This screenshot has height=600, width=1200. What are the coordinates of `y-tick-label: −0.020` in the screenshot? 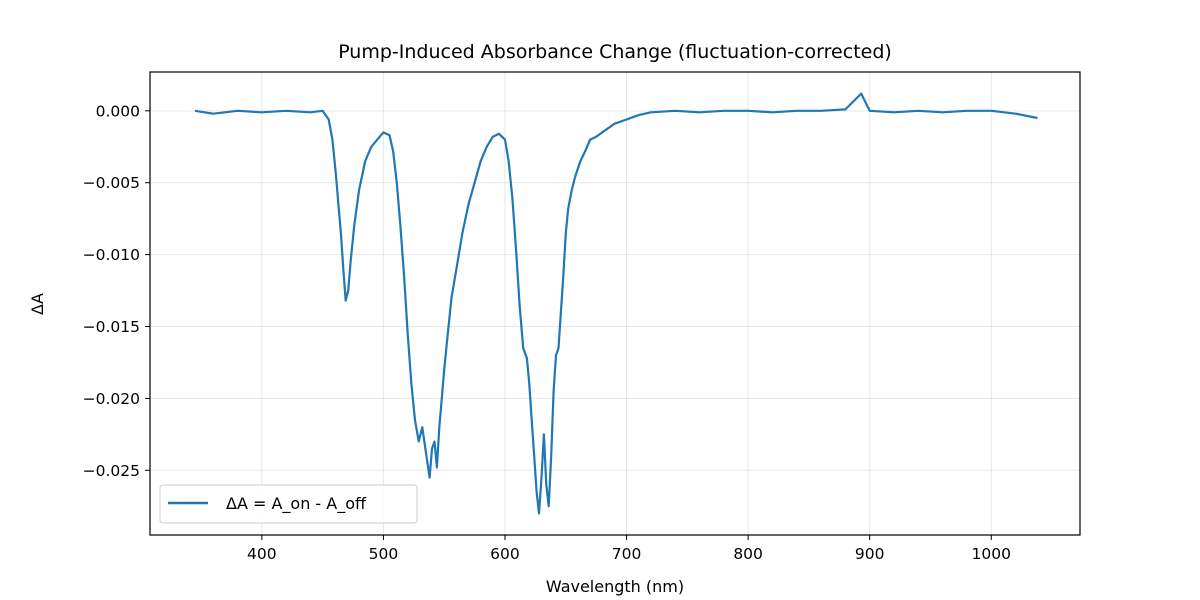 It's located at (111, 399).